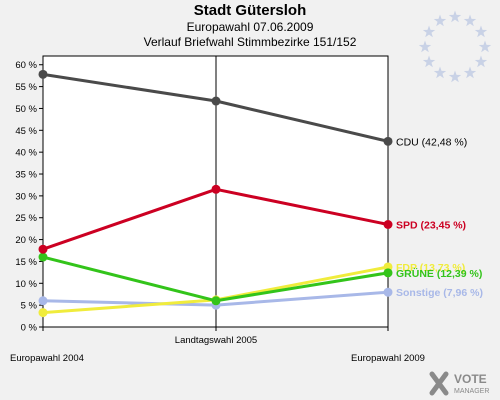 This screenshot has height=400, width=500. I want to click on y-tick-label: 20 %, so click(26, 240).